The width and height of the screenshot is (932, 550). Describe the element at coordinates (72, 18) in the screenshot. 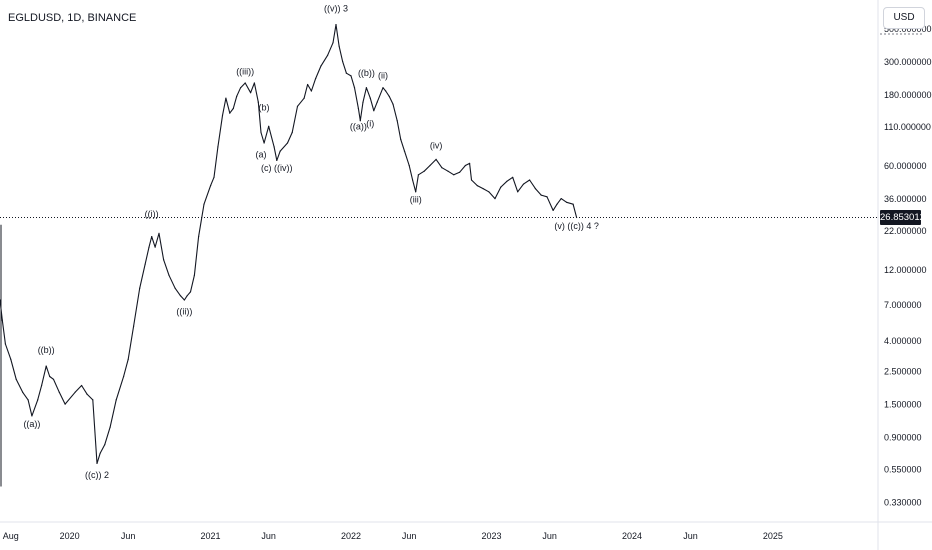

I see `symbol-title: EGLDUSD, 1D, BINANCE` at that location.